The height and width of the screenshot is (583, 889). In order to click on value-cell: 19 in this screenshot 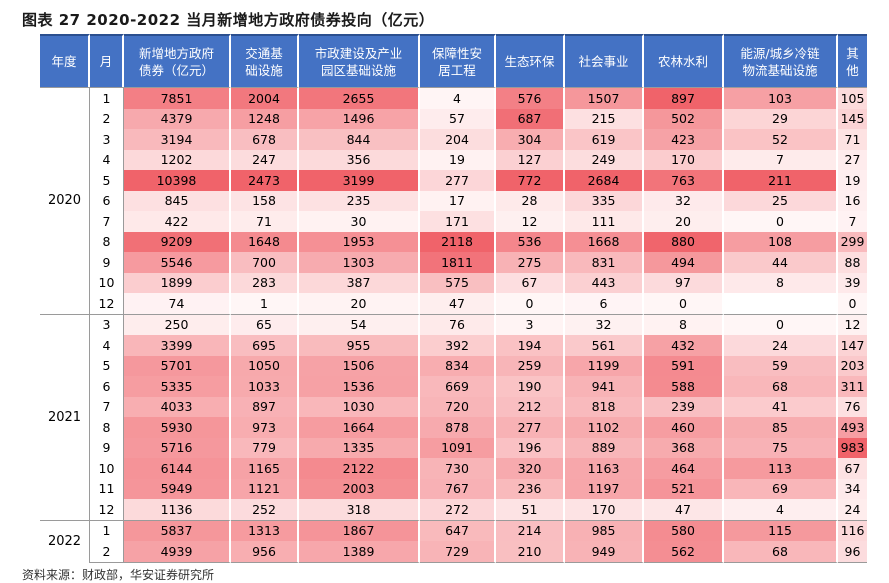, I will do `click(852, 180)`.